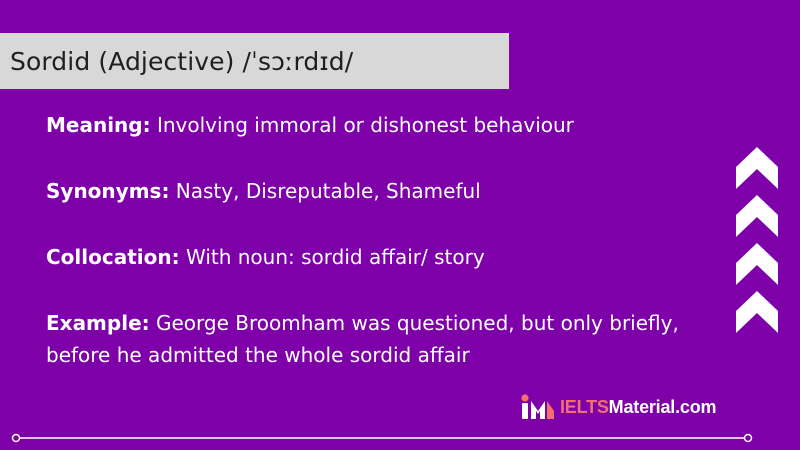  Describe the element at coordinates (182, 61) in the screenshot. I see `word-title: Sordid (Adjective) /ˈsɔːrdɪd/` at that location.